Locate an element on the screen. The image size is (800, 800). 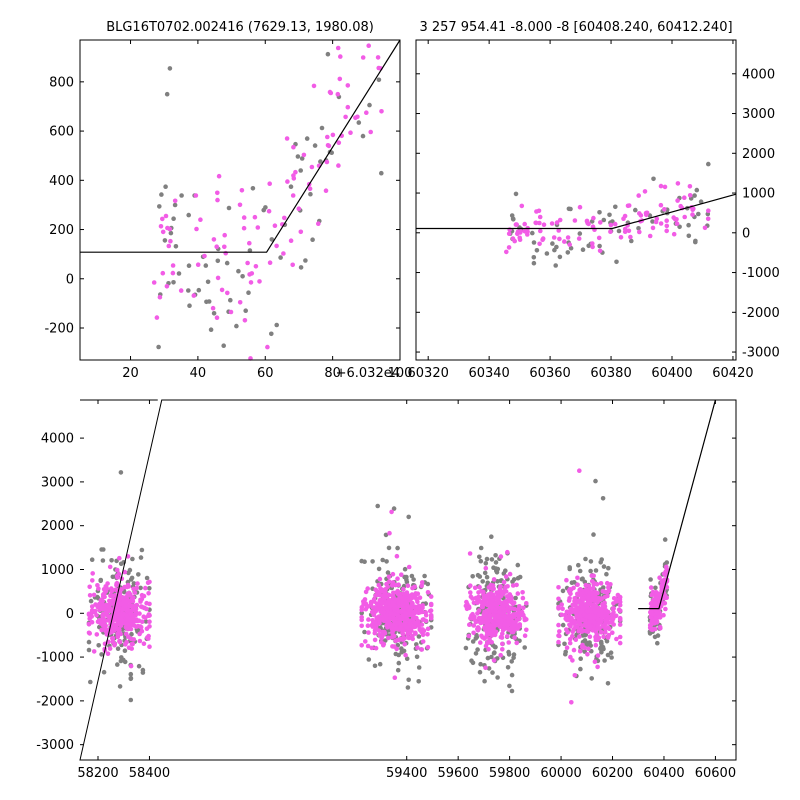
y-tick-label: 0 is located at coordinates (70, 614).